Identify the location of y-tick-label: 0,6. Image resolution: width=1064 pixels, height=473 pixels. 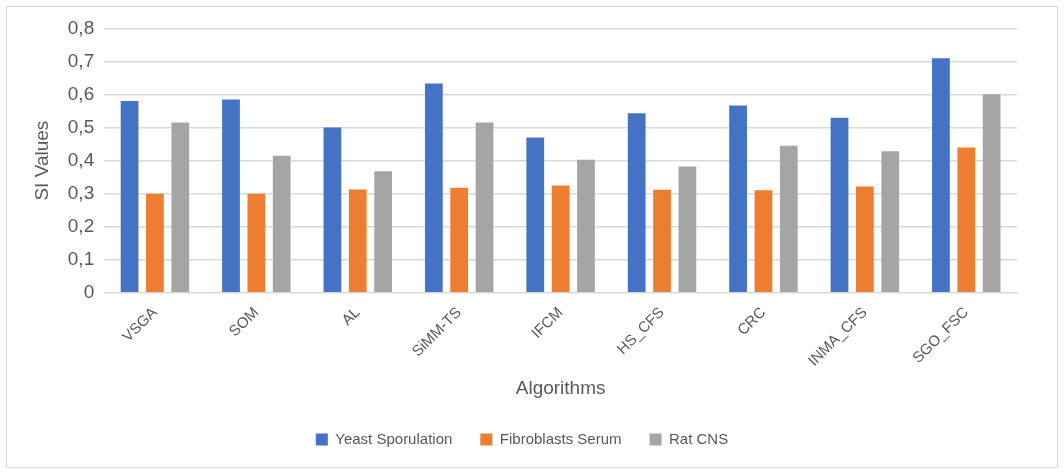
(81, 93).